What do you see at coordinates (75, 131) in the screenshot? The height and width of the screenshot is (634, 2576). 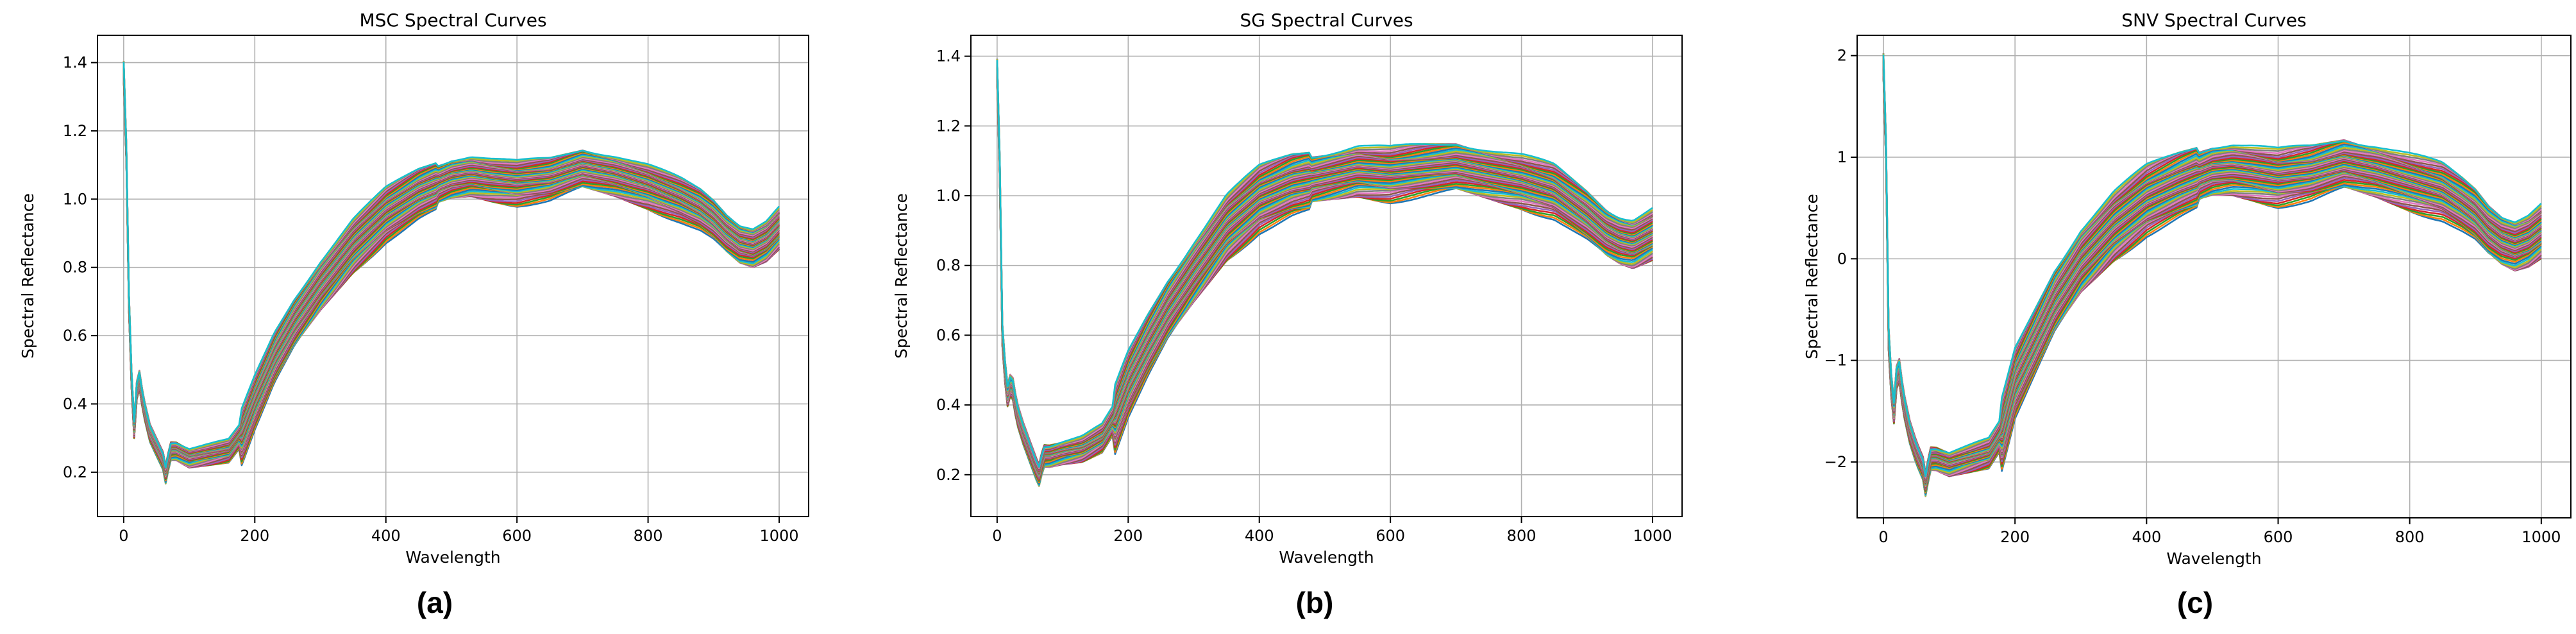 I see `y-tick-label: 1.2` at bounding box center [75, 131].